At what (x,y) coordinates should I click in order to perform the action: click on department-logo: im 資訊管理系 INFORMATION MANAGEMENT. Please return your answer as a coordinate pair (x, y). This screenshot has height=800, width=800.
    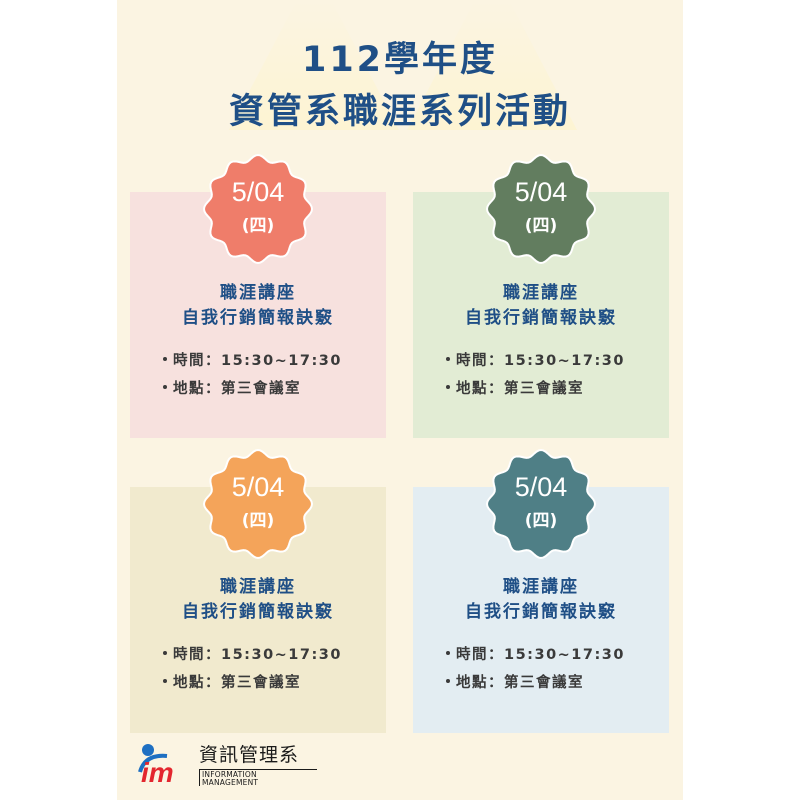
    Looking at the image, I should click on (227, 764).